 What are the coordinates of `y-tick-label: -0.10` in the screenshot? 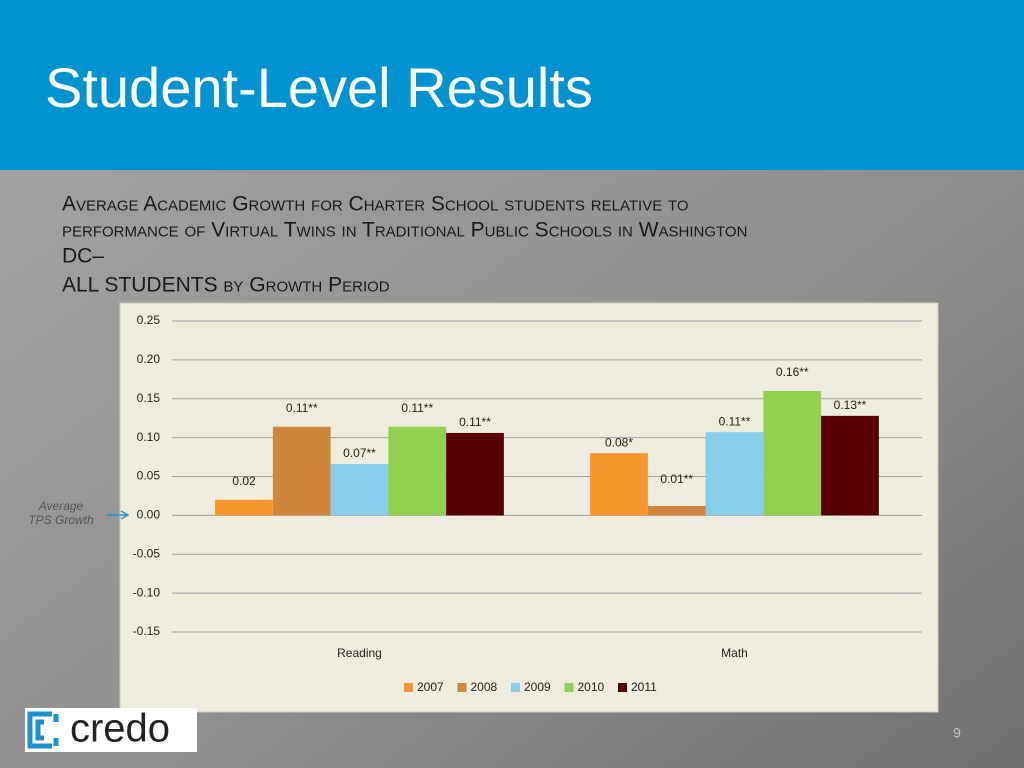 It's located at (147, 592).